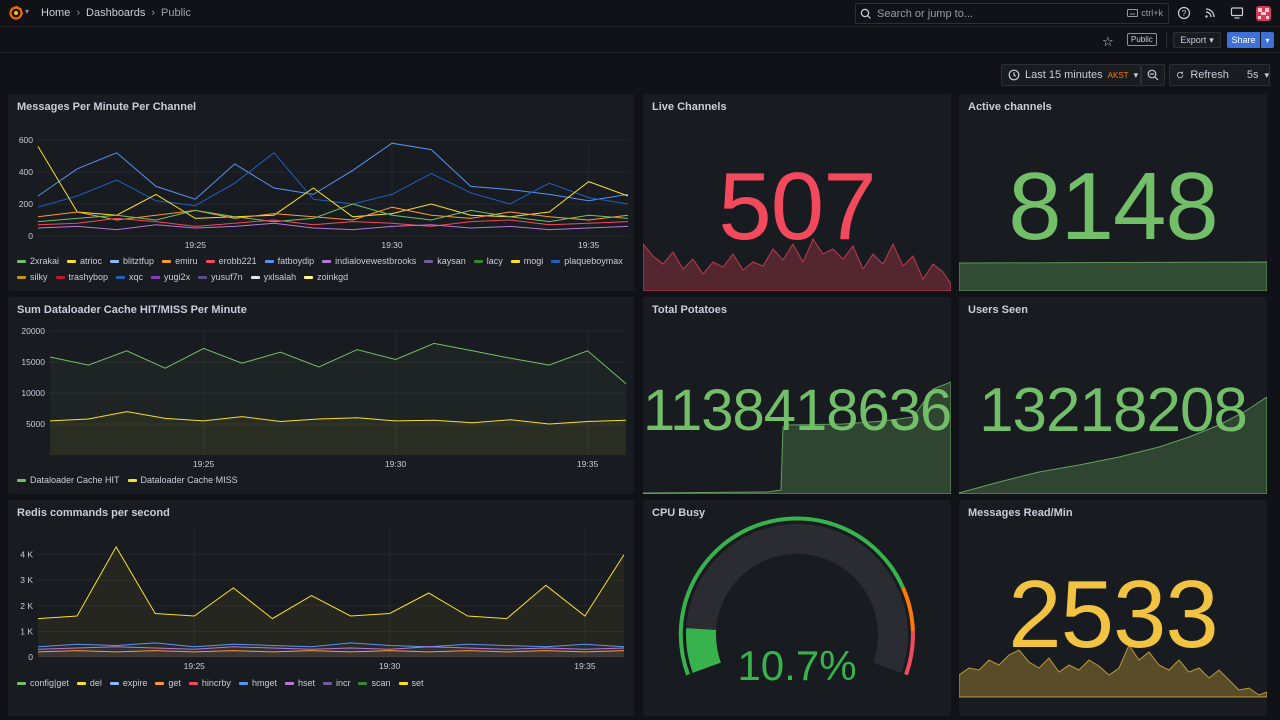 The image size is (1280, 720). I want to click on panel-title: Sum Dataloader Cache HIT/MISS Per Minute, so click(132, 310).